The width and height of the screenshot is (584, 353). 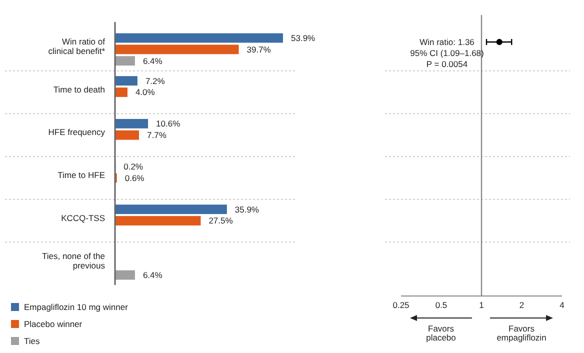 I want to click on y-tick-label: Time to death, so click(x=79, y=89).